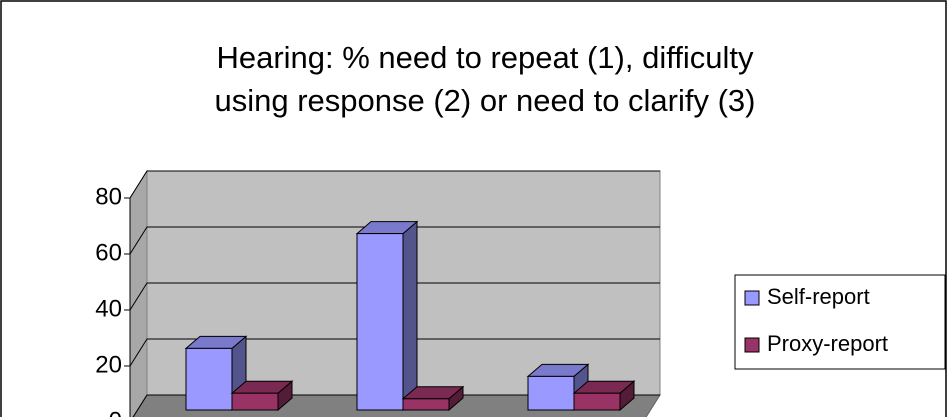 The width and height of the screenshot is (948, 417). What do you see at coordinates (410, 316) in the screenshot?
I see `bar-side` at bounding box center [410, 316].